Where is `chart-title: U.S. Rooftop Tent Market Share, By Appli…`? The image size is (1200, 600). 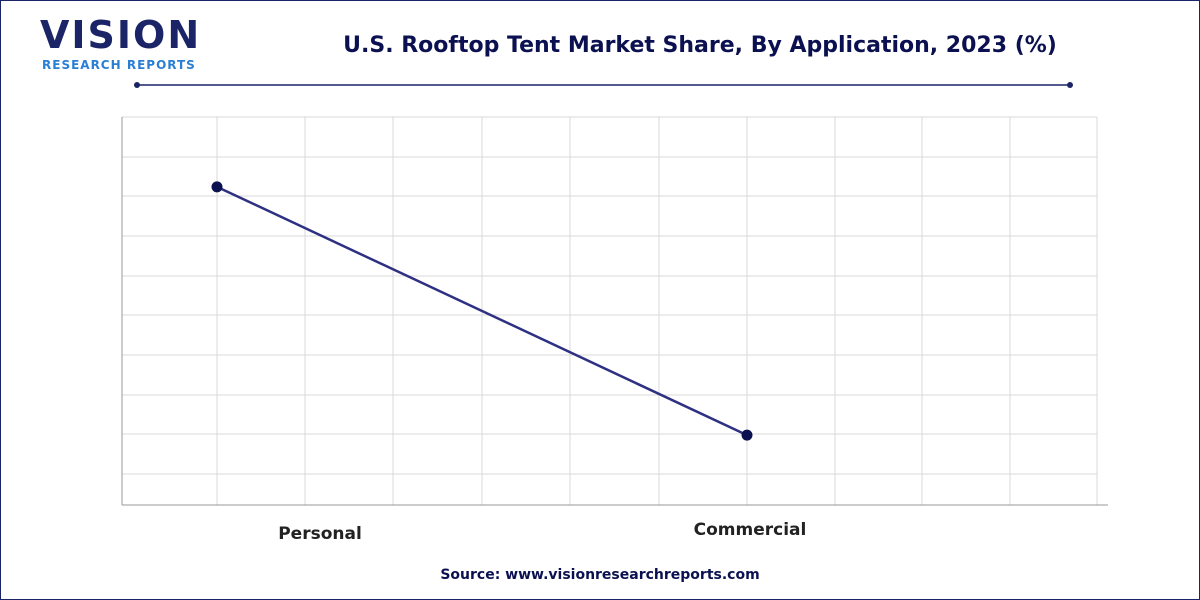 chart-title: U.S. Rooftop Tent Market Share, By Appli… is located at coordinates (700, 45).